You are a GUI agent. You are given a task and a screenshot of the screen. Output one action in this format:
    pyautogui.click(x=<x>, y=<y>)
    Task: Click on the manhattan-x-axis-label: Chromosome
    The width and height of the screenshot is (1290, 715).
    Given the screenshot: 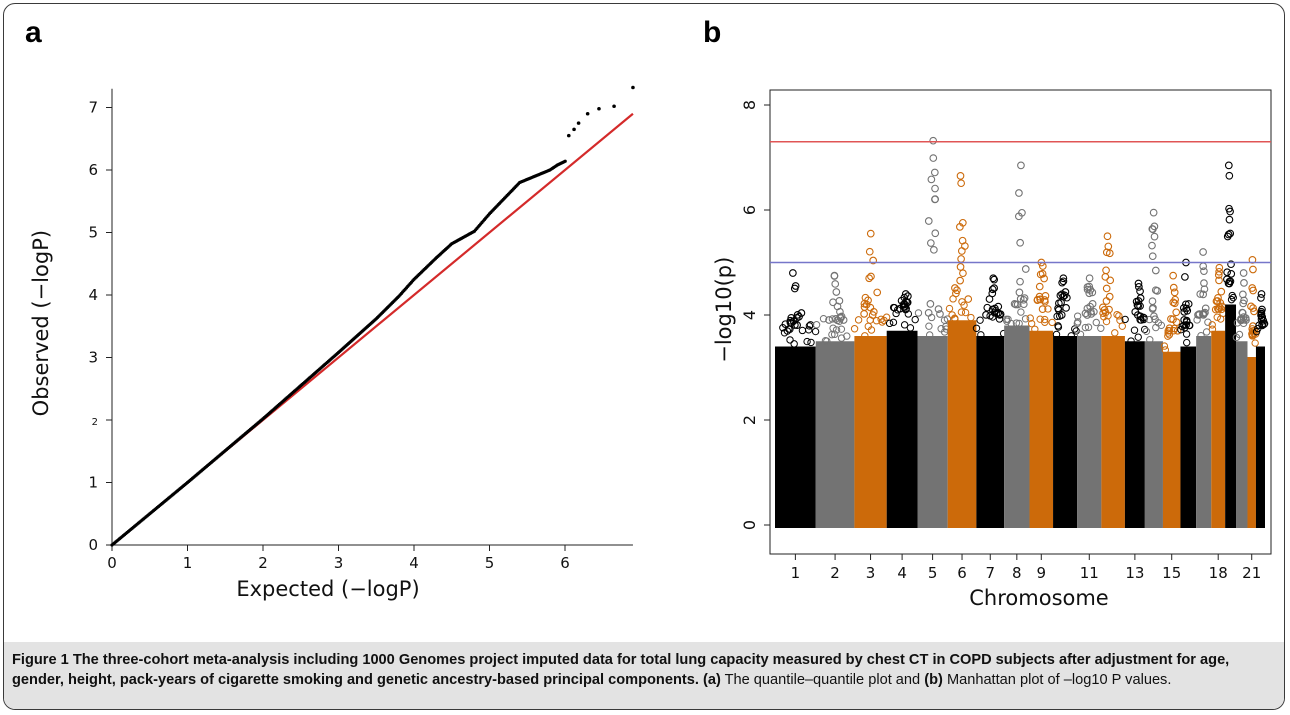 What is the action you would take?
    pyautogui.click(x=1038, y=598)
    